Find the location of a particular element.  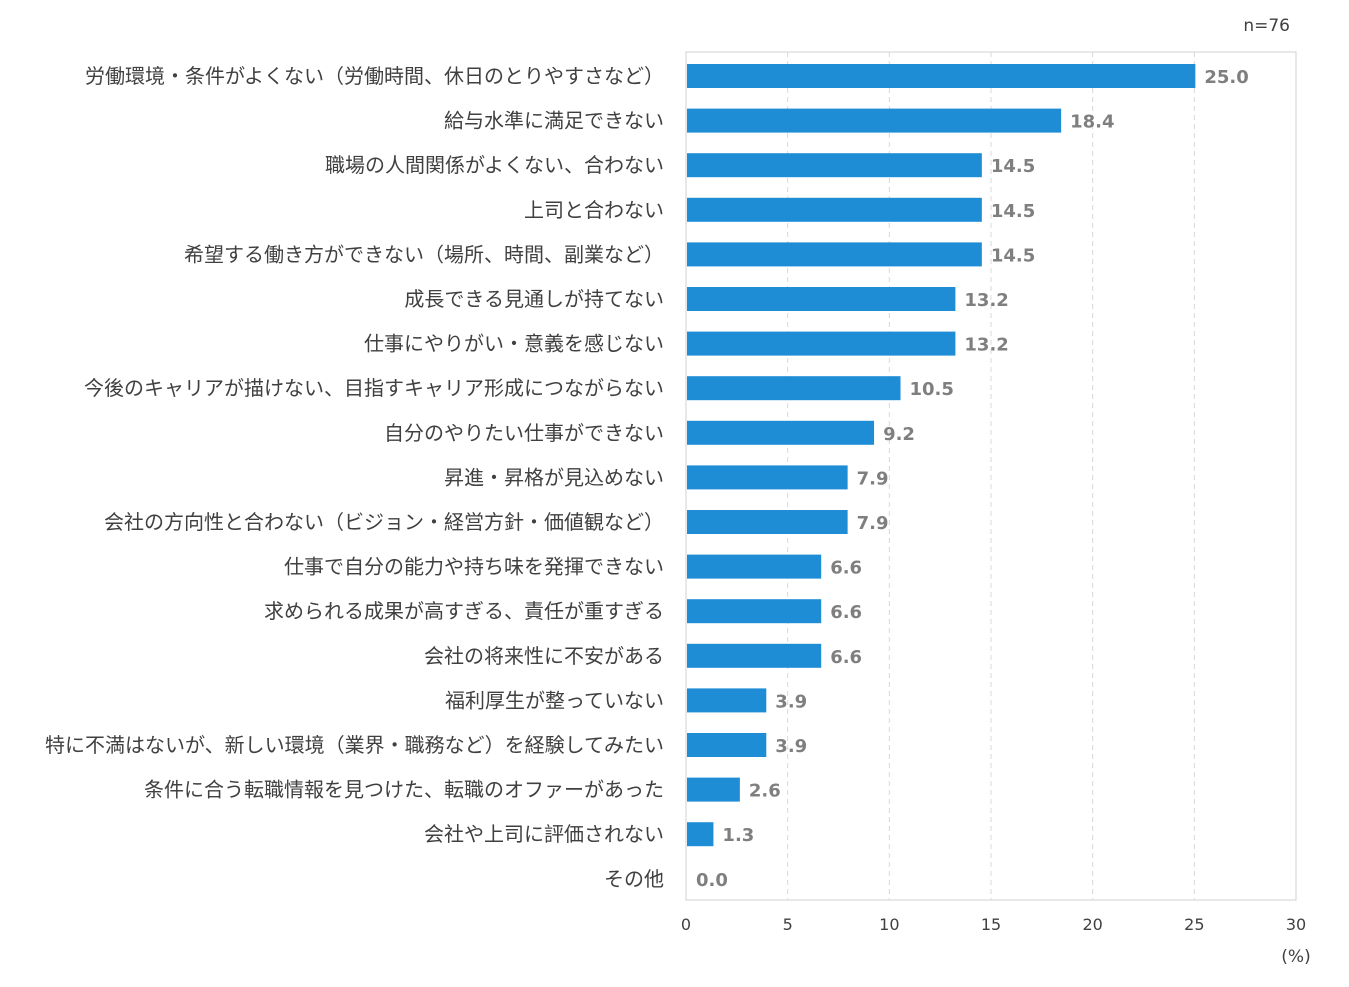

data-label: 10.5 is located at coordinates (932, 389).